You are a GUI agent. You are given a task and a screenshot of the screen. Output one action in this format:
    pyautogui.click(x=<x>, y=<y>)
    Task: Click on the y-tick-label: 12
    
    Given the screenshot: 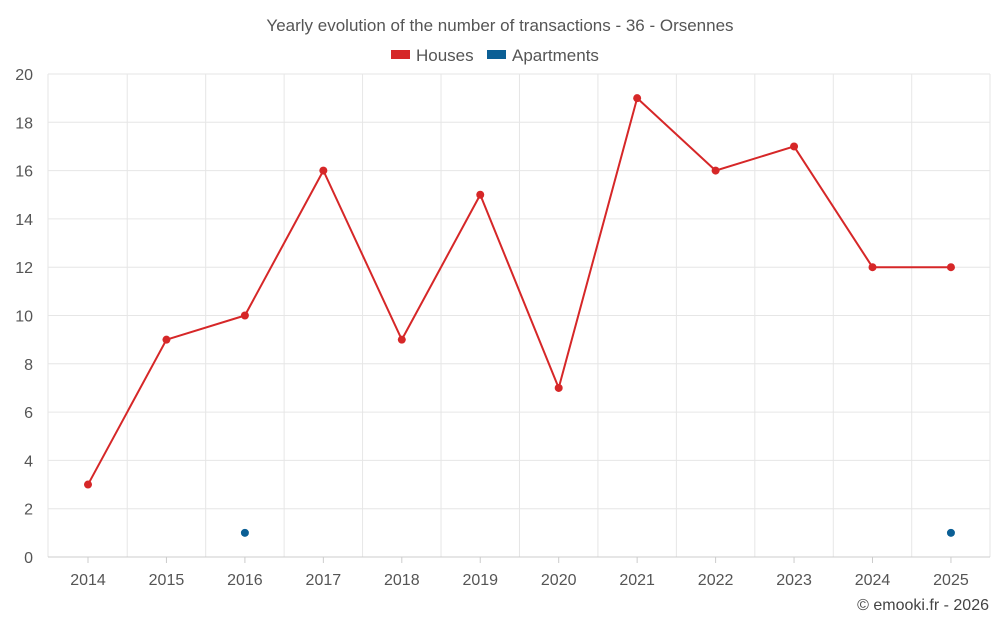 What is the action you would take?
    pyautogui.click(x=24, y=268)
    